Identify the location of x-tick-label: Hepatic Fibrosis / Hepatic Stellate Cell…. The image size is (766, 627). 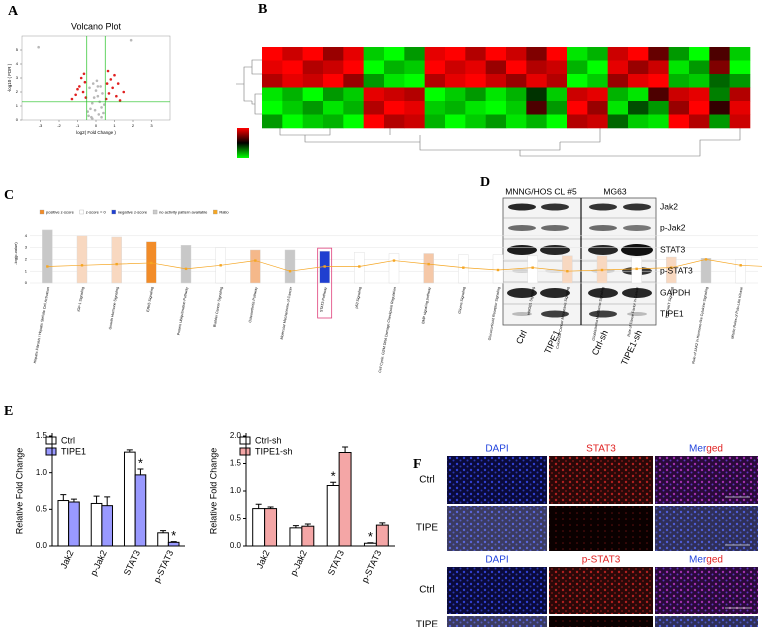
(41, 325).